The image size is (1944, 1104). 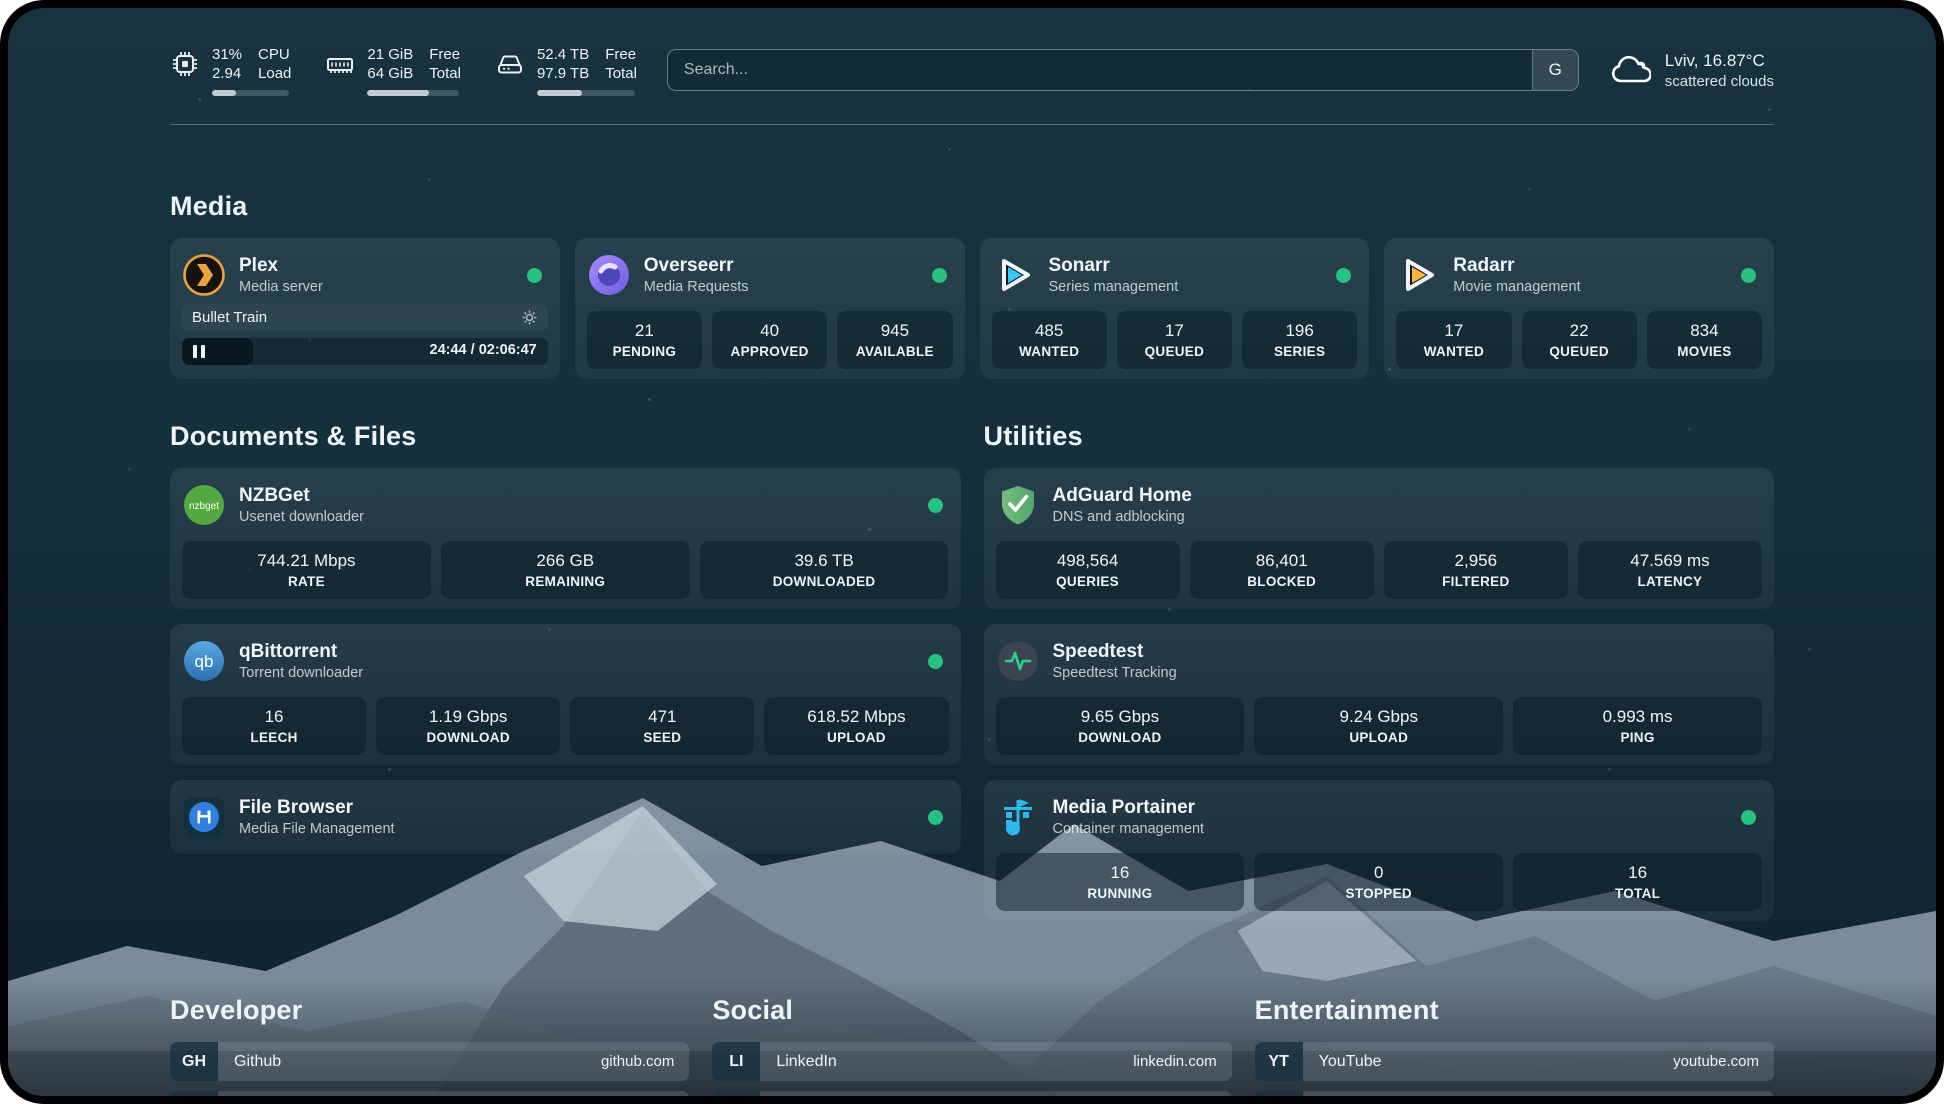 What do you see at coordinates (194, 1061) in the screenshot?
I see `github-abbr-tile: GH` at bounding box center [194, 1061].